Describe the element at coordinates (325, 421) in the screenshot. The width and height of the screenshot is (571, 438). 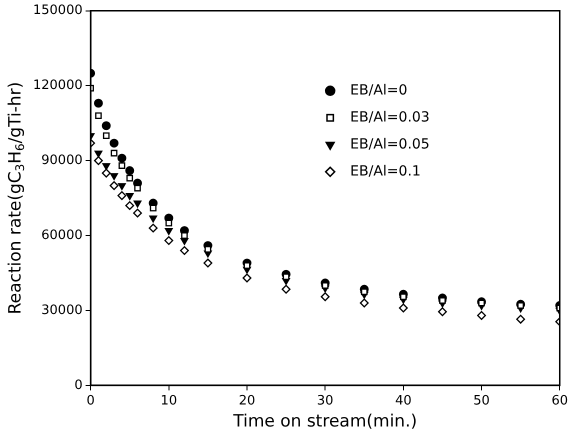
I see `x-axis-title: Time on stream(min.)` at that location.